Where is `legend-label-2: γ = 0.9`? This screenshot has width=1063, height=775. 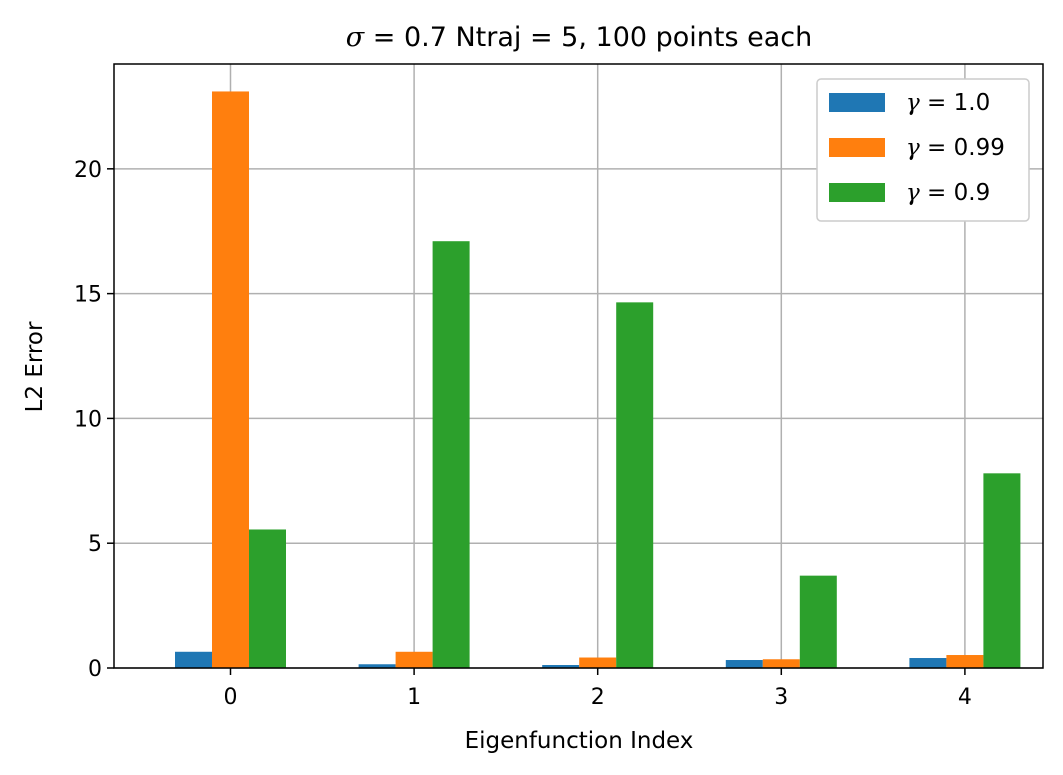 legend-label-2: γ = 0.9 is located at coordinates (948, 193).